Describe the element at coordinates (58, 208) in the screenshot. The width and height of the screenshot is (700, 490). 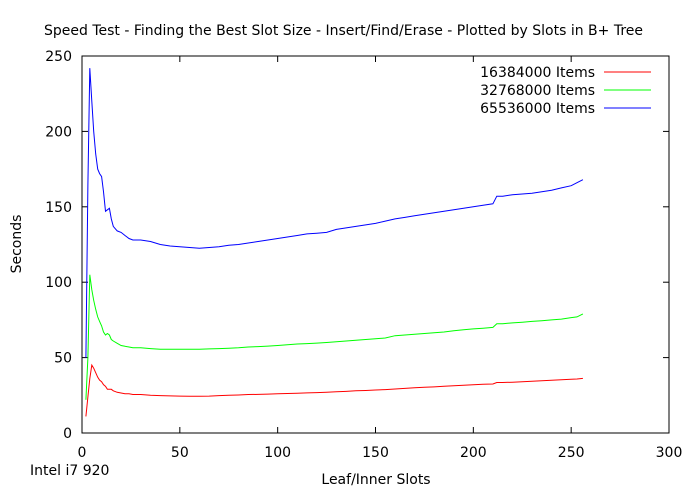
I see `y-tick-label: 150` at that location.